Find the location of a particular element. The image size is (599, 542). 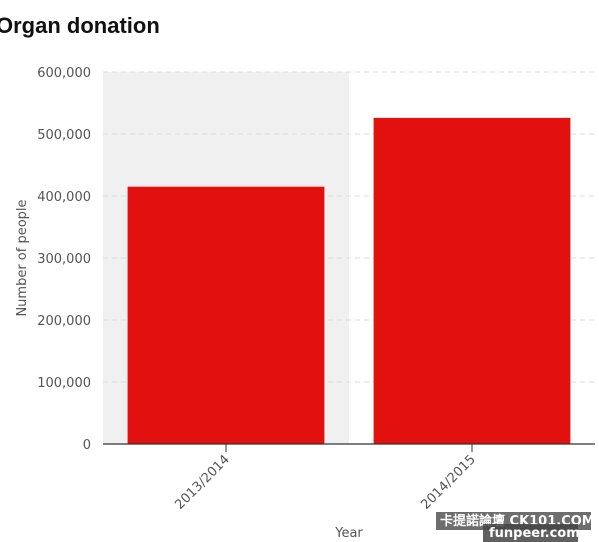

x-tick-label: 2013/2014 is located at coordinates (202, 482).